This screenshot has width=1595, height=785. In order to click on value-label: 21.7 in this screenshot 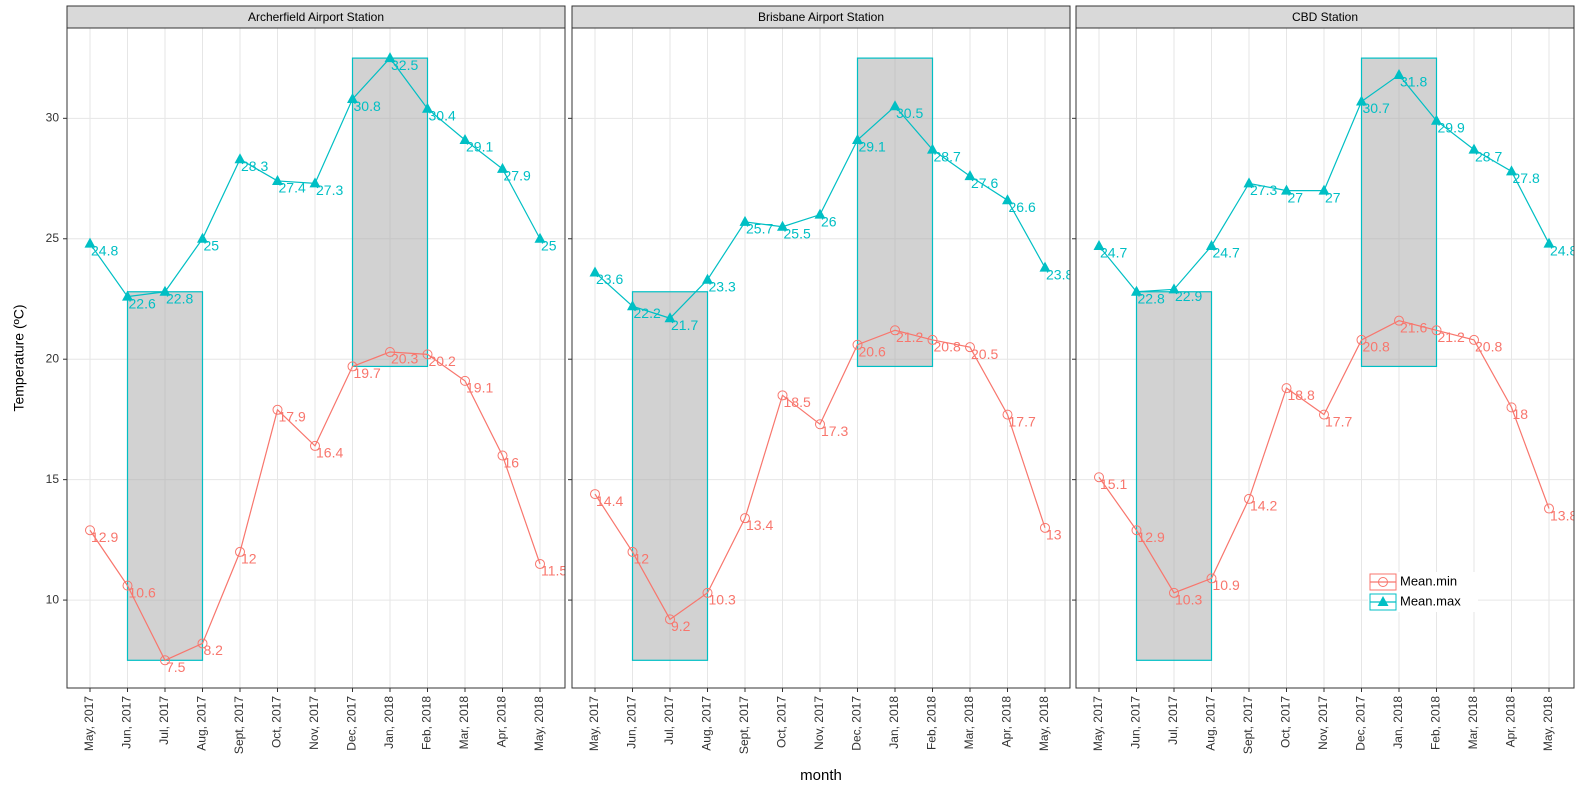, I will do `click(684, 325)`.